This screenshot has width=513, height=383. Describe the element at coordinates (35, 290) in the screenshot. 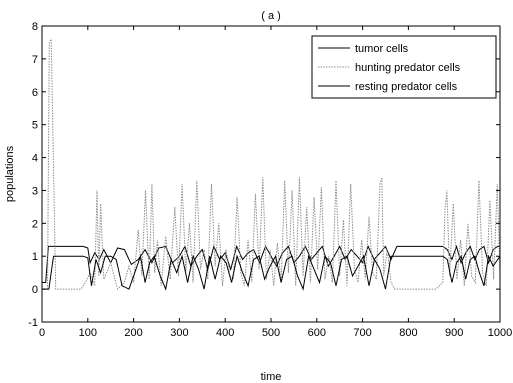

I see `y-tick-label: 0` at that location.